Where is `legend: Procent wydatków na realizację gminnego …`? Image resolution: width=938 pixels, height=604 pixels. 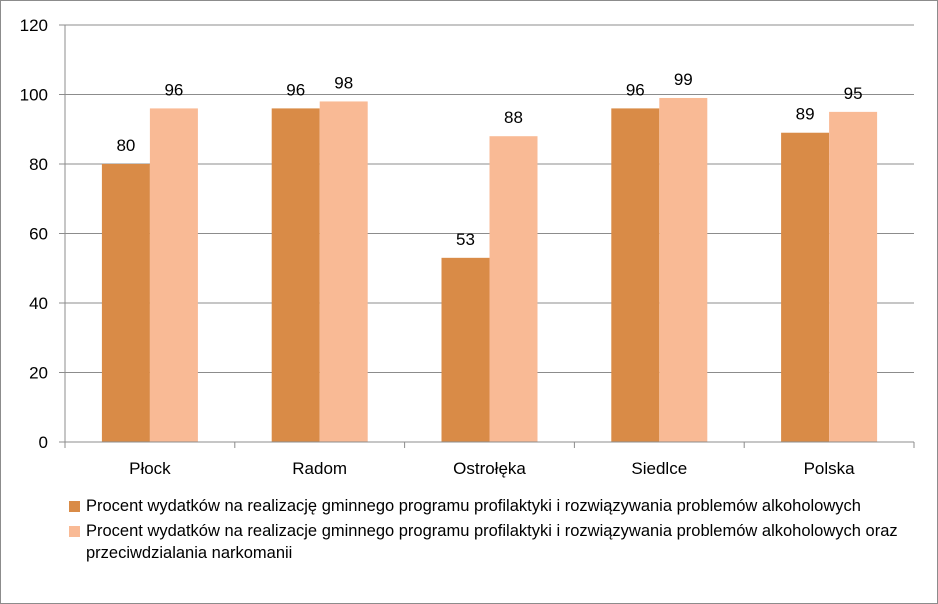
legend: Procent wydatków na realizację gminnego … is located at coordinates (489, 531).